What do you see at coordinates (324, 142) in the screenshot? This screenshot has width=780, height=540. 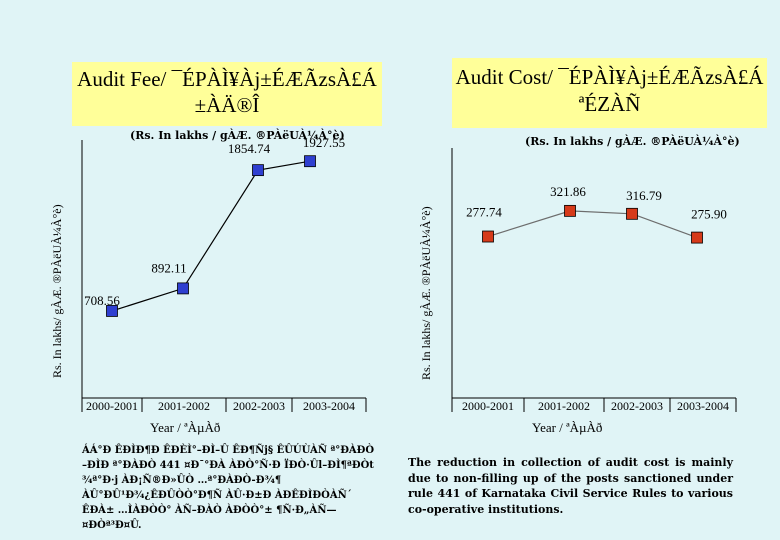 I see `left-data-label-4: 1927.55` at bounding box center [324, 142].